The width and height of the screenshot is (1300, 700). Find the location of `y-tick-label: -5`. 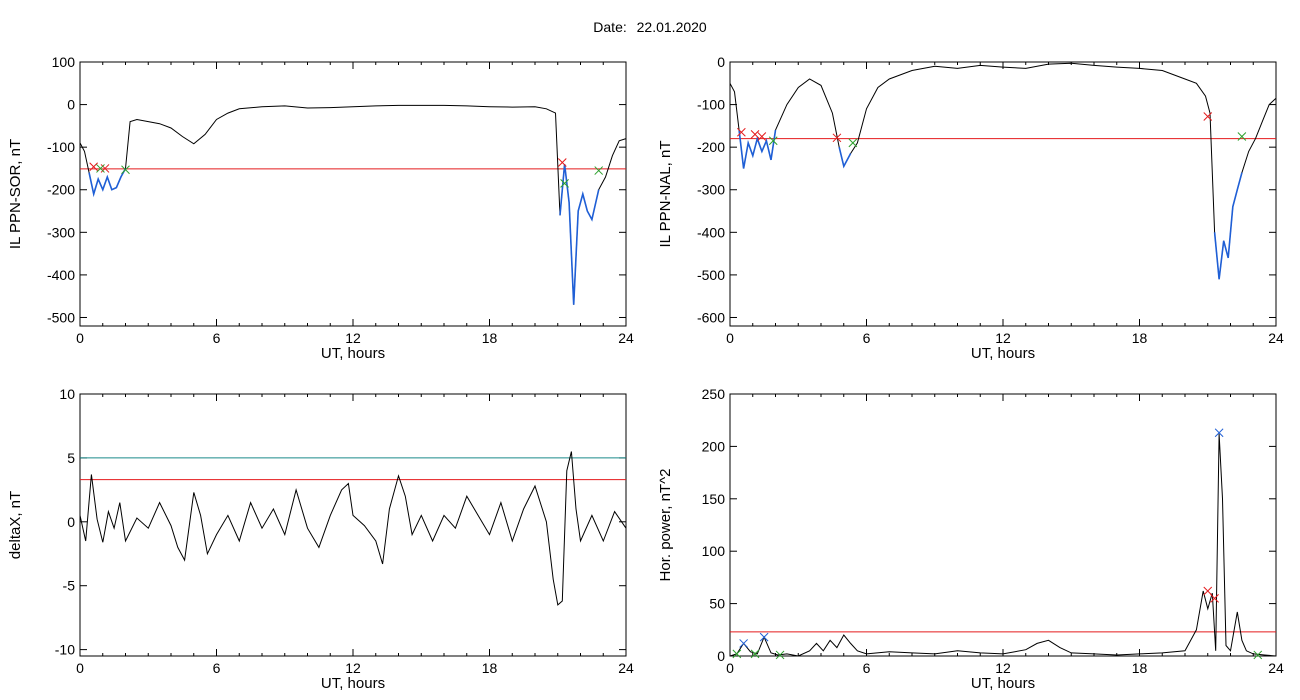

y-tick-label: -5 is located at coordinates (69, 586).